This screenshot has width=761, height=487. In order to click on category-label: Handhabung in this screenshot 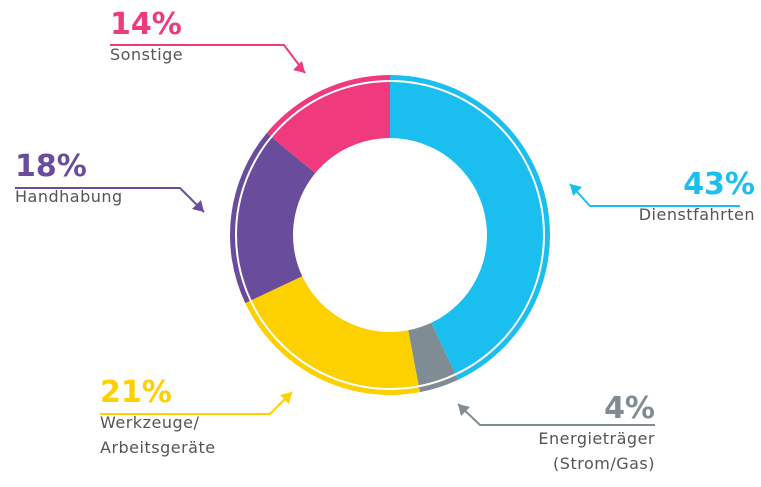, I will do `click(69, 196)`.